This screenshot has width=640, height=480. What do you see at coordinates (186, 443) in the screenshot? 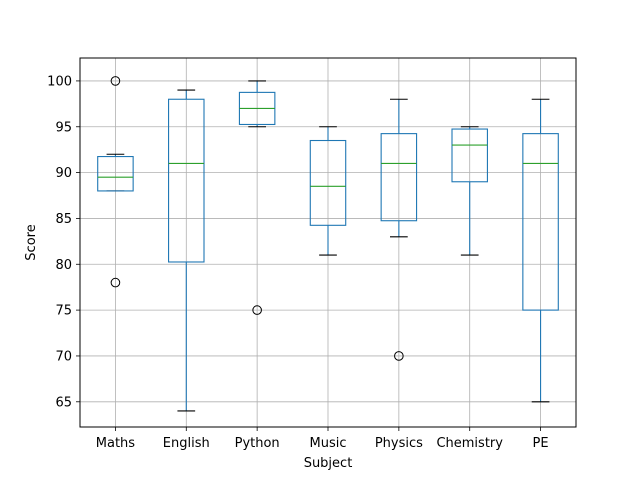
I see `x-tick-label: English` at bounding box center [186, 443].